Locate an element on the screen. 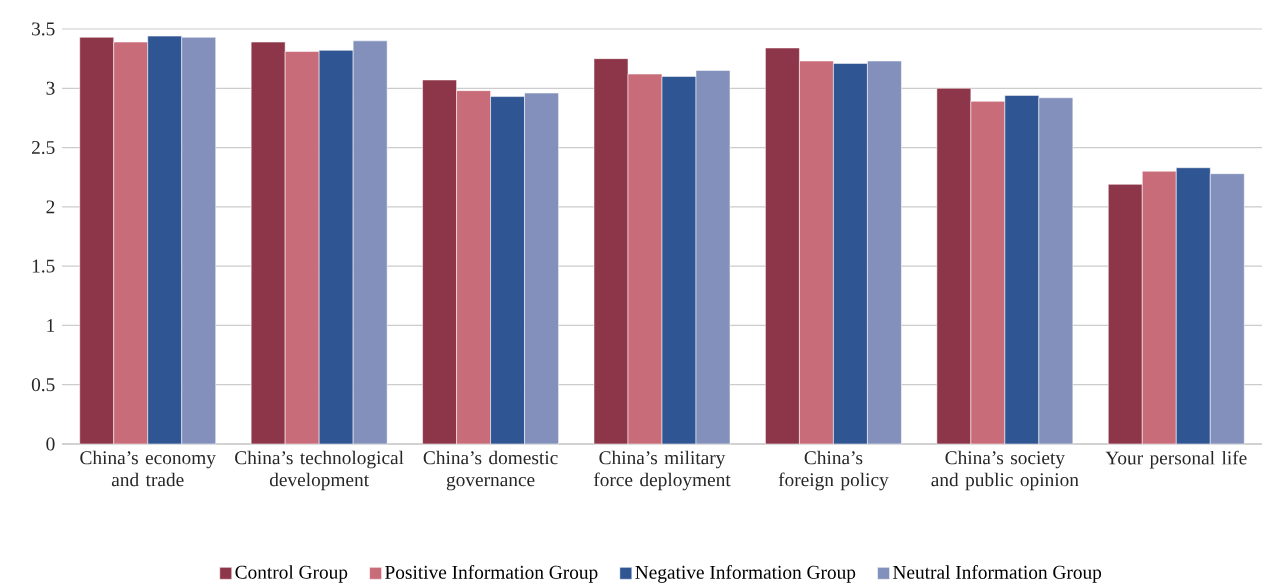 This screenshot has height=588, width=1272. y-tick-label: 3 is located at coordinates (50, 88).